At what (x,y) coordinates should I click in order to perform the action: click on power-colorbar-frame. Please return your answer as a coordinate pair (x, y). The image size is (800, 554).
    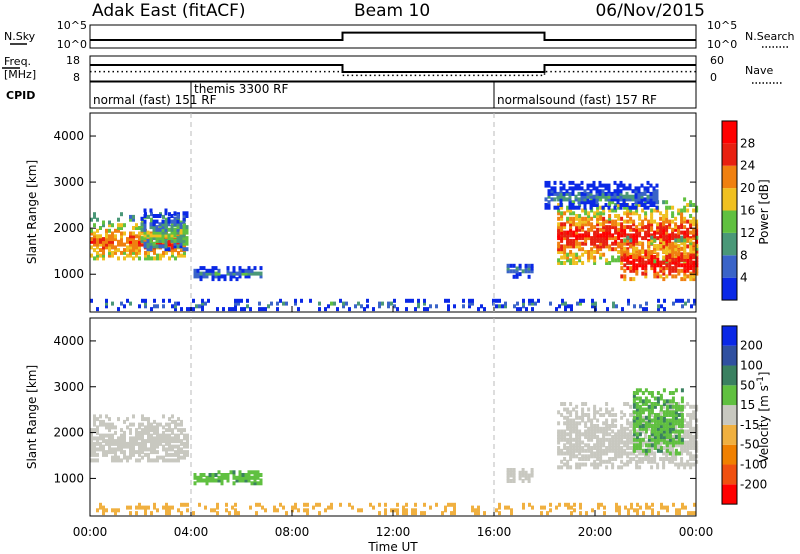
    Looking at the image, I should click on (729, 210).